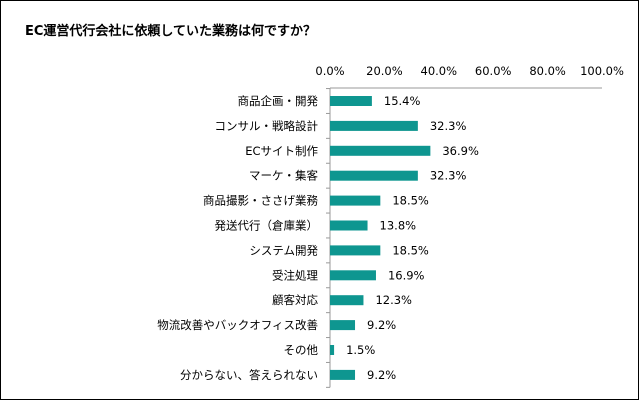  I want to click on category-label: コンサル・戦略設計, so click(267, 126).